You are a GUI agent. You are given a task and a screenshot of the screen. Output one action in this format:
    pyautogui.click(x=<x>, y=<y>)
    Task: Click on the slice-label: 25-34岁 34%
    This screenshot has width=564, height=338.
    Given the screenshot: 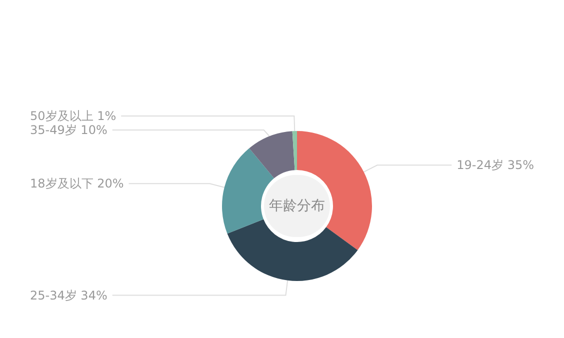 What is the action you would take?
    pyautogui.click(x=69, y=295)
    